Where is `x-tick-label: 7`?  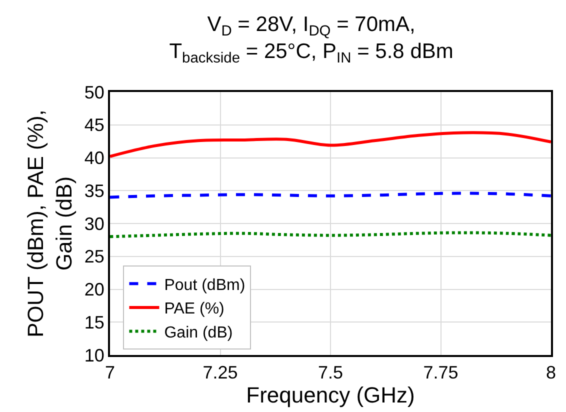 x-tick-label: 7 is located at coordinates (110, 372).